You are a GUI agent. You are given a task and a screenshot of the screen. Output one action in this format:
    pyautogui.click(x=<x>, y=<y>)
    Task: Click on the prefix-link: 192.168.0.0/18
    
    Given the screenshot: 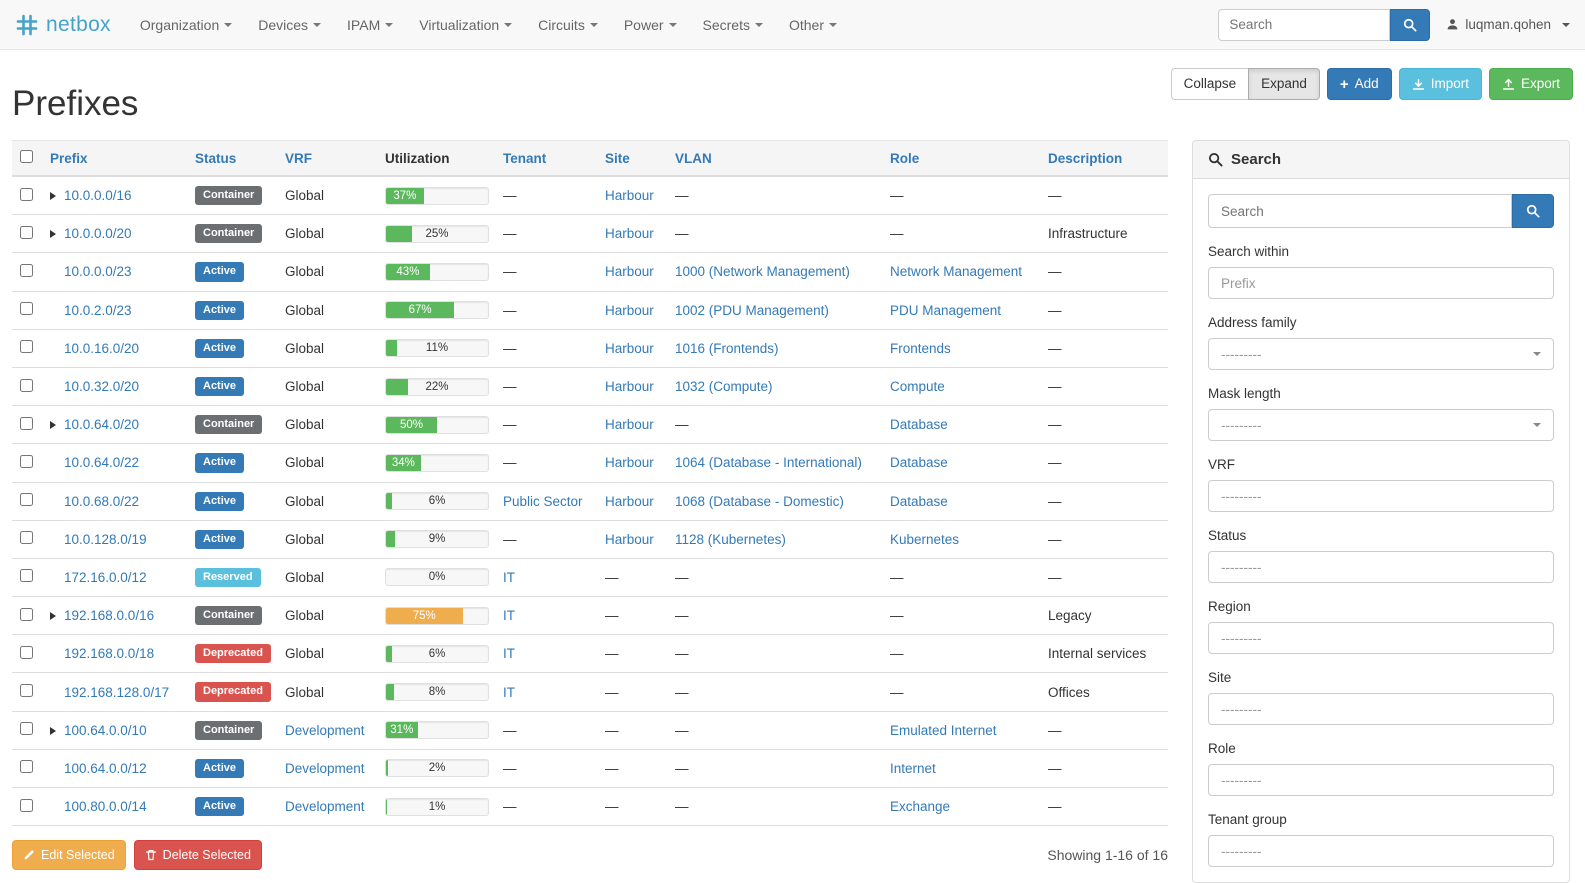 What is the action you would take?
    pyautogui.click(x=109, y=654)
    